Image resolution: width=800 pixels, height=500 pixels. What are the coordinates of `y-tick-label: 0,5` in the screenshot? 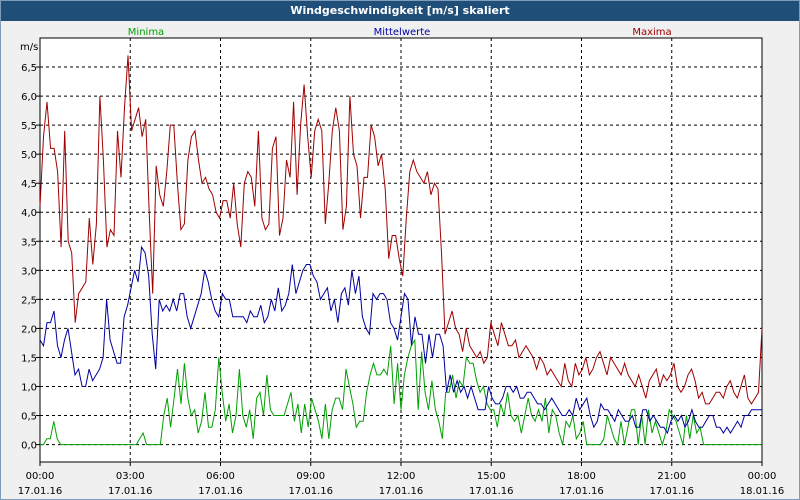 It's located at (29, 417).